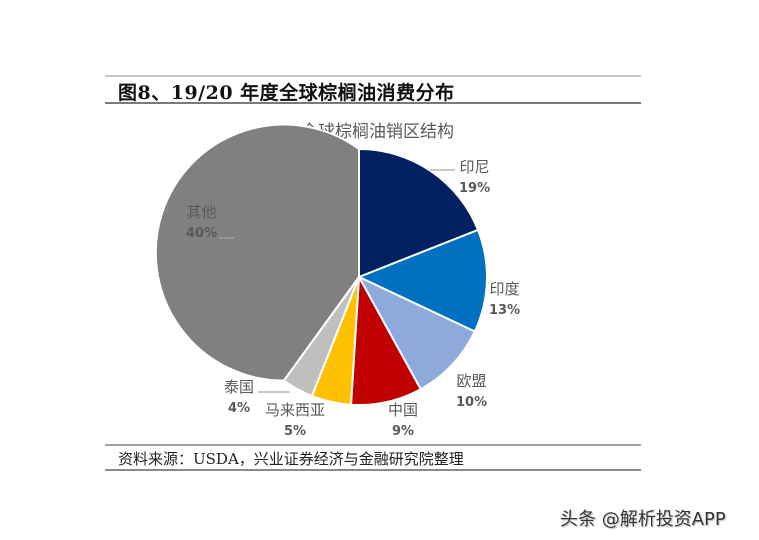 The width and height of the screenshot is (759, 540). Describe the element at coordinates (475, 188) in the screenshot. I see `label-value: 19%` at that location.